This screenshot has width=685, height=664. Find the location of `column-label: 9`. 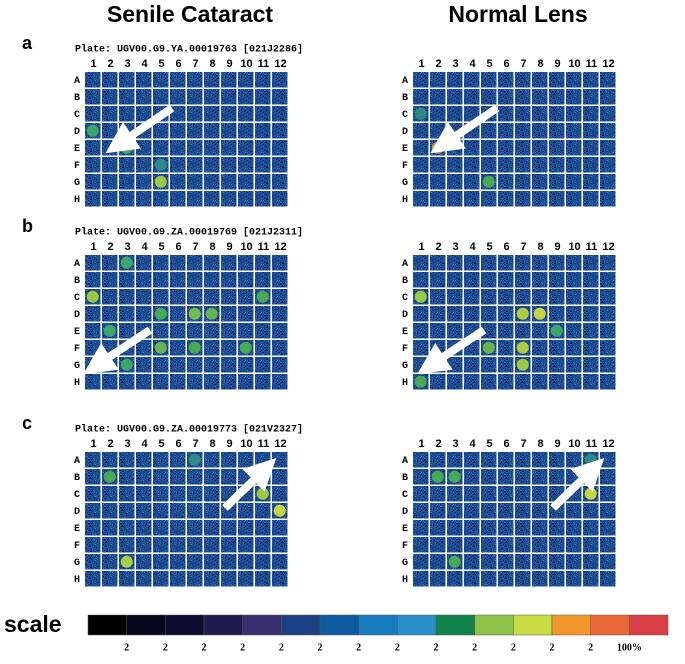

column-label: 9 is located at coordinates (557, 444).